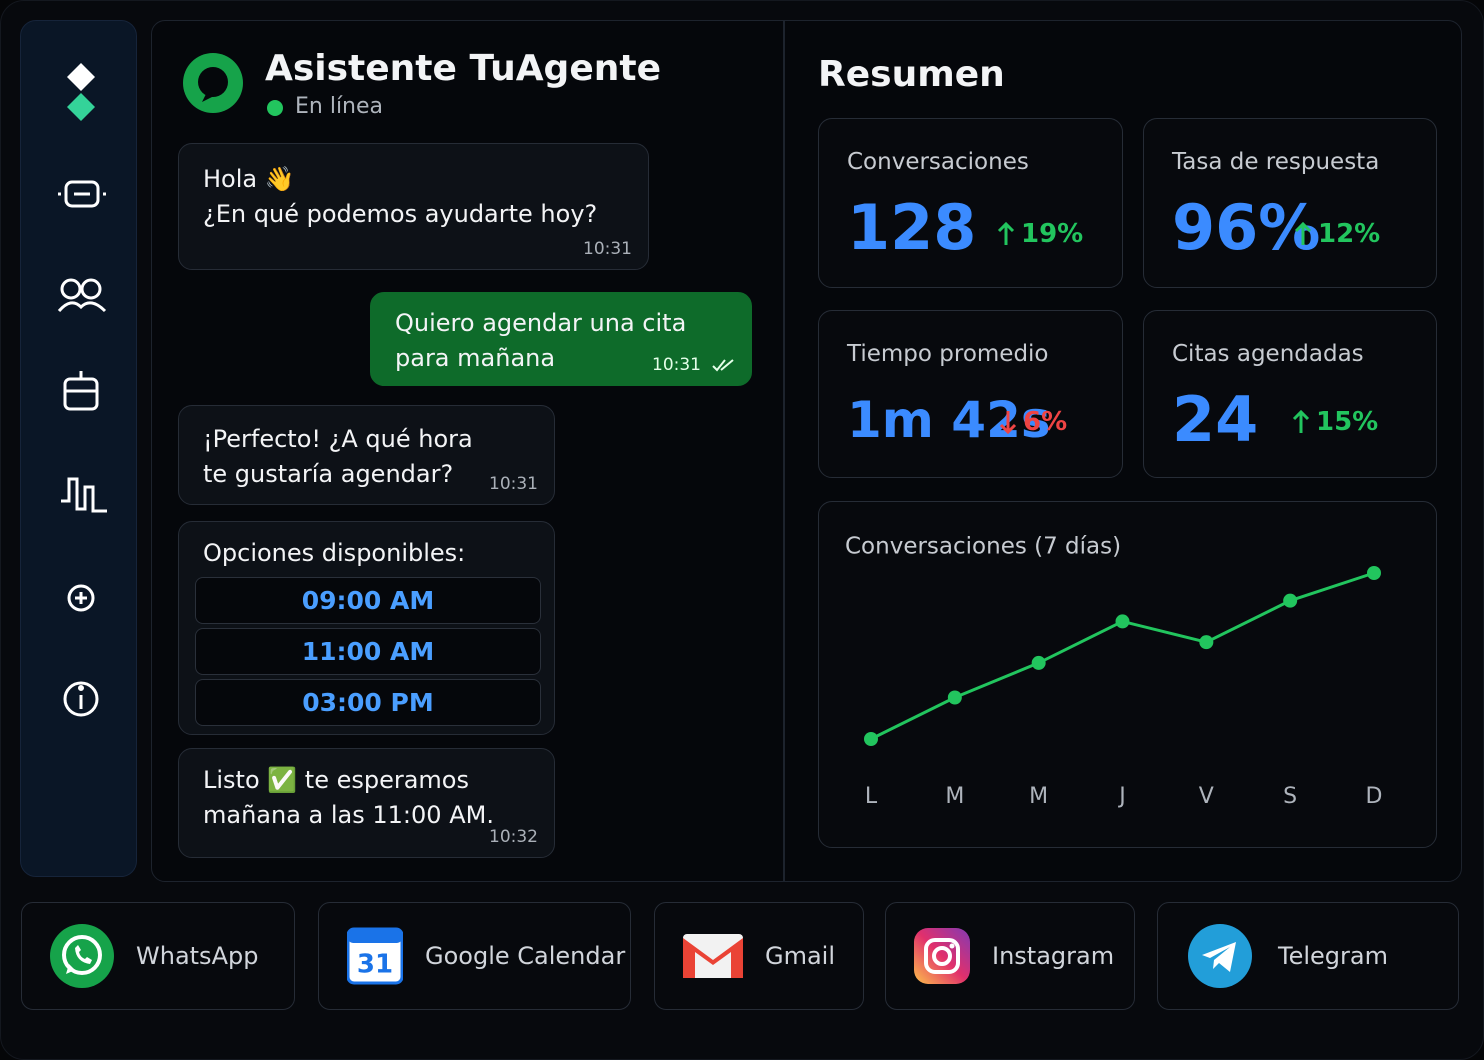 This screenshot has height=1060, width=1484. I want to click on svg-text: 31, so click(375, 965).